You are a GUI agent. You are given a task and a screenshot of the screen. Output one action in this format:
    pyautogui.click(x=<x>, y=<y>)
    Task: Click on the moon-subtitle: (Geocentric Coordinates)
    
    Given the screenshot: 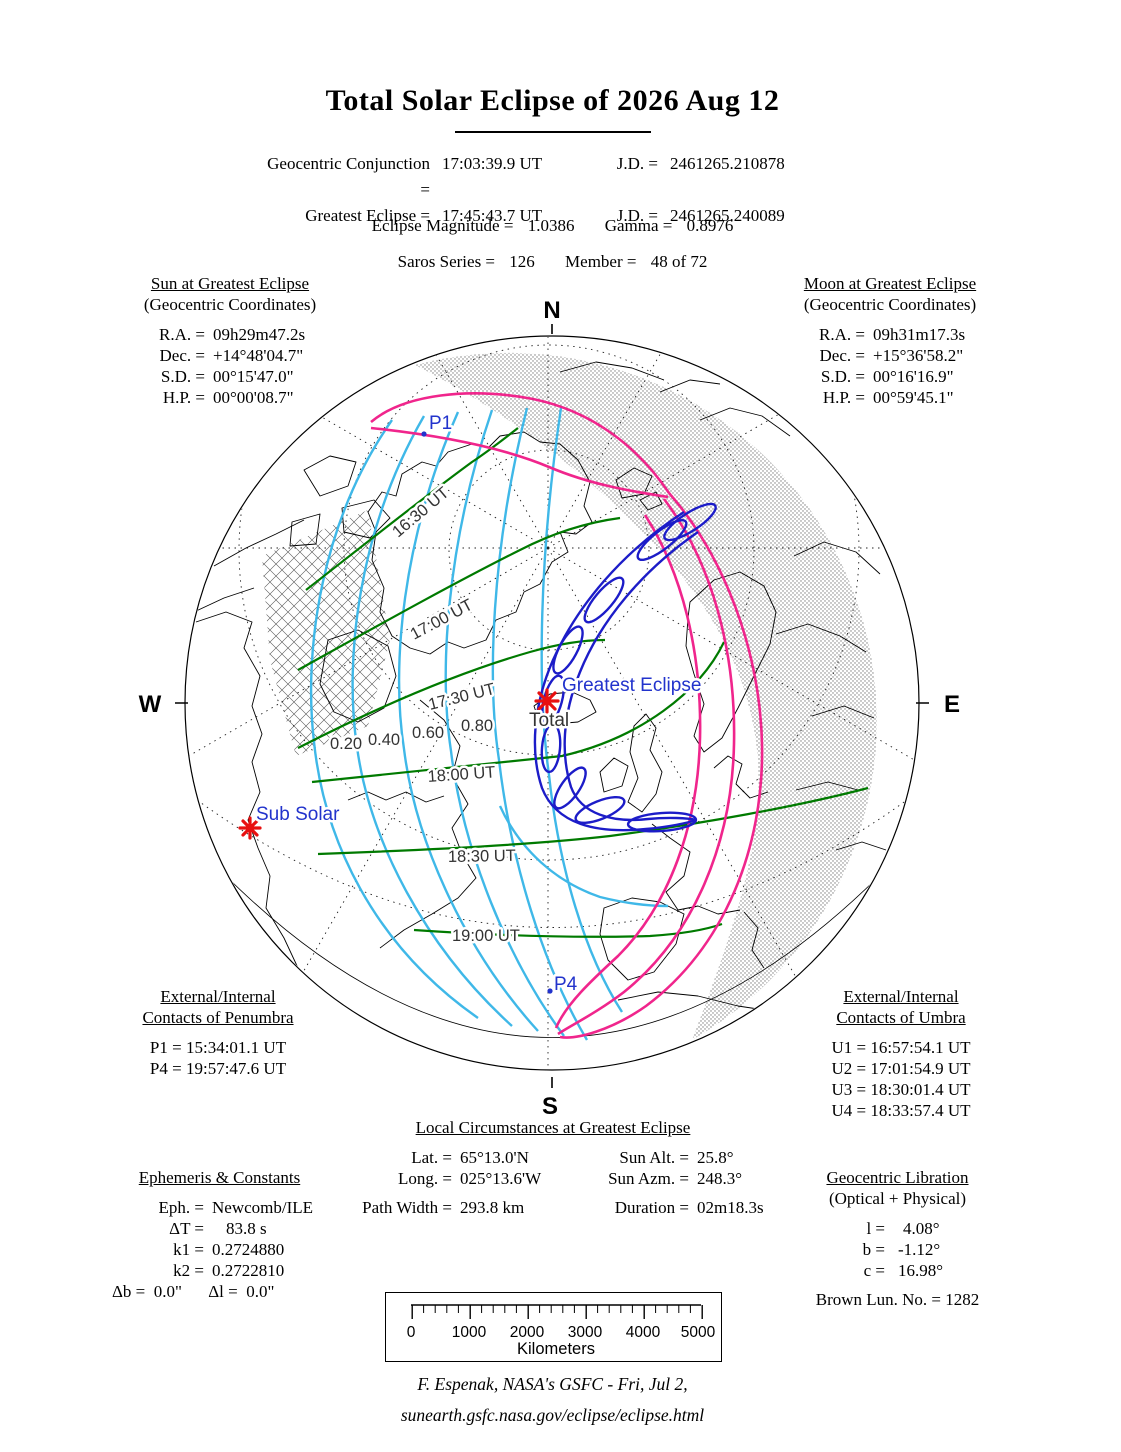 What is the action you would take?
    pyautogui.click(x=890, y=304)
    